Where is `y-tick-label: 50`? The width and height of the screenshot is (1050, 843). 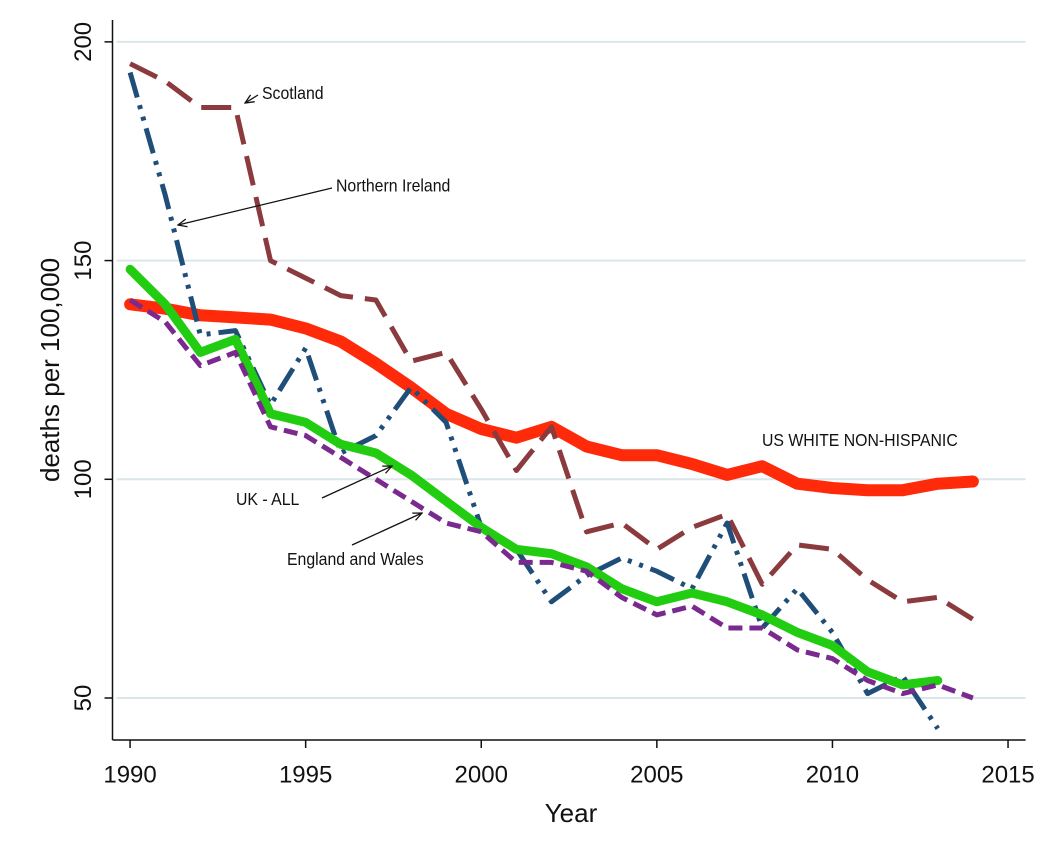
y-tick-label: 50 is located at coordinates (83, 698).